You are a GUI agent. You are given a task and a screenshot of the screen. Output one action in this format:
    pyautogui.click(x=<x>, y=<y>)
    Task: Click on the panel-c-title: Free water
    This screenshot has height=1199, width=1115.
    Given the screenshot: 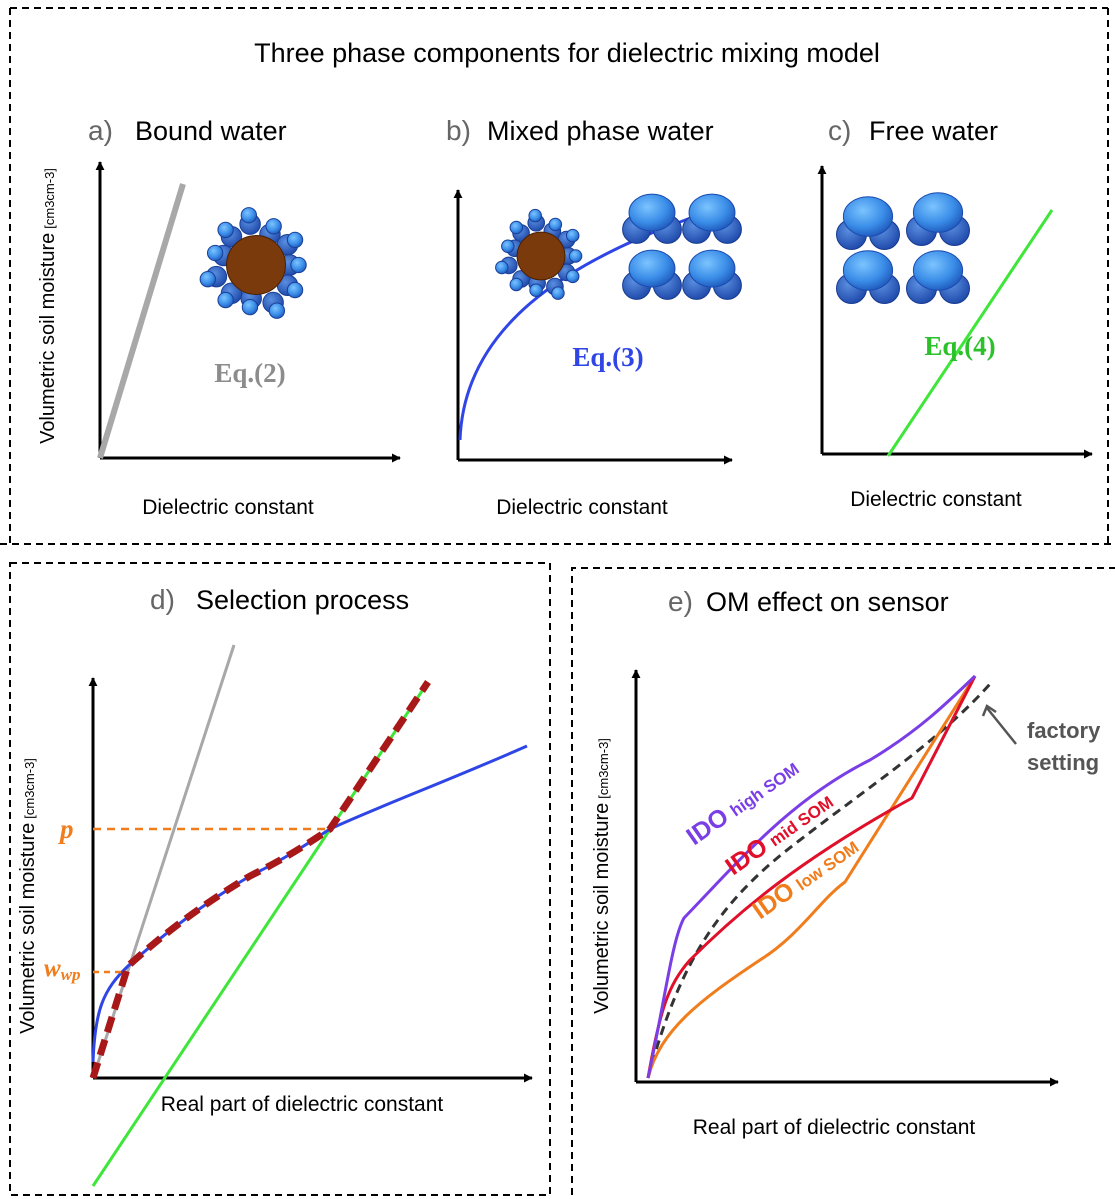 What is the action you would take?
    pyautogui.click(x=933, y=131)
    